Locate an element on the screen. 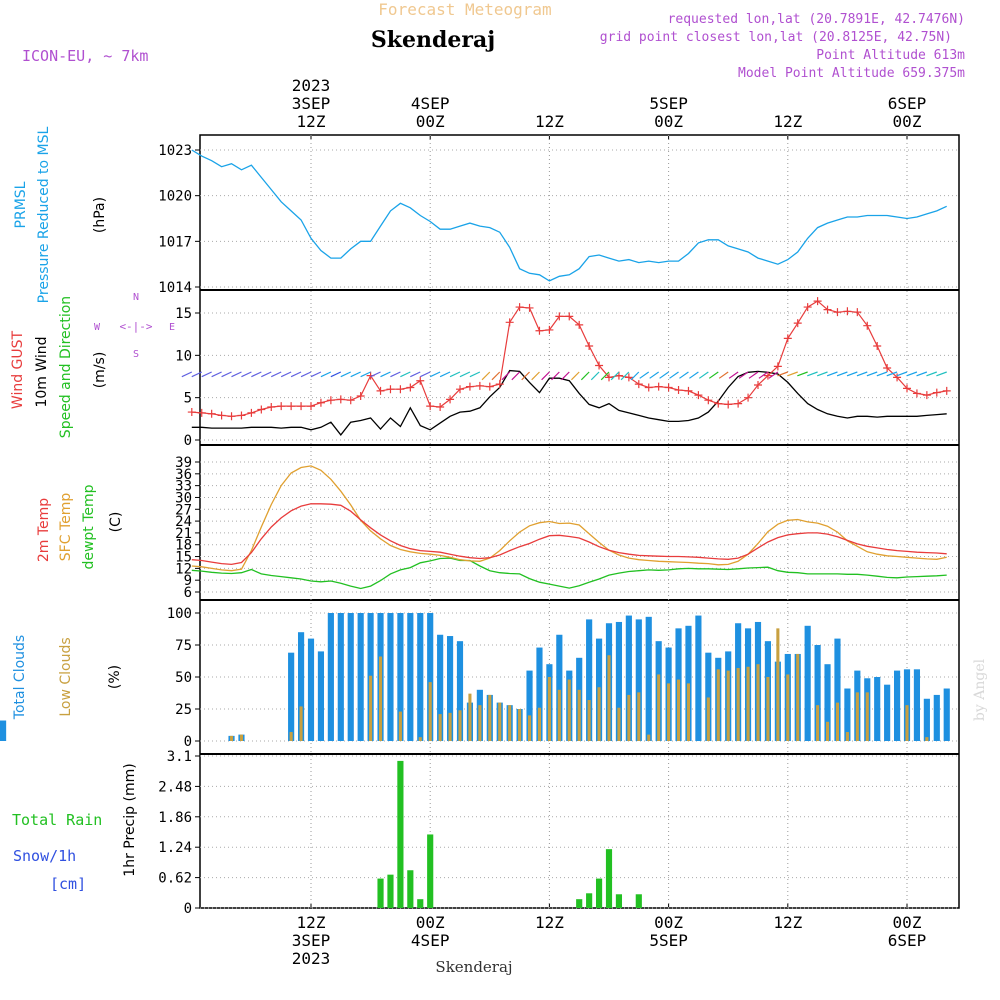 This screenshot has height=1000, width=1000. point-altitude: Point Altitude 613m is located at coordinates (890, 55).